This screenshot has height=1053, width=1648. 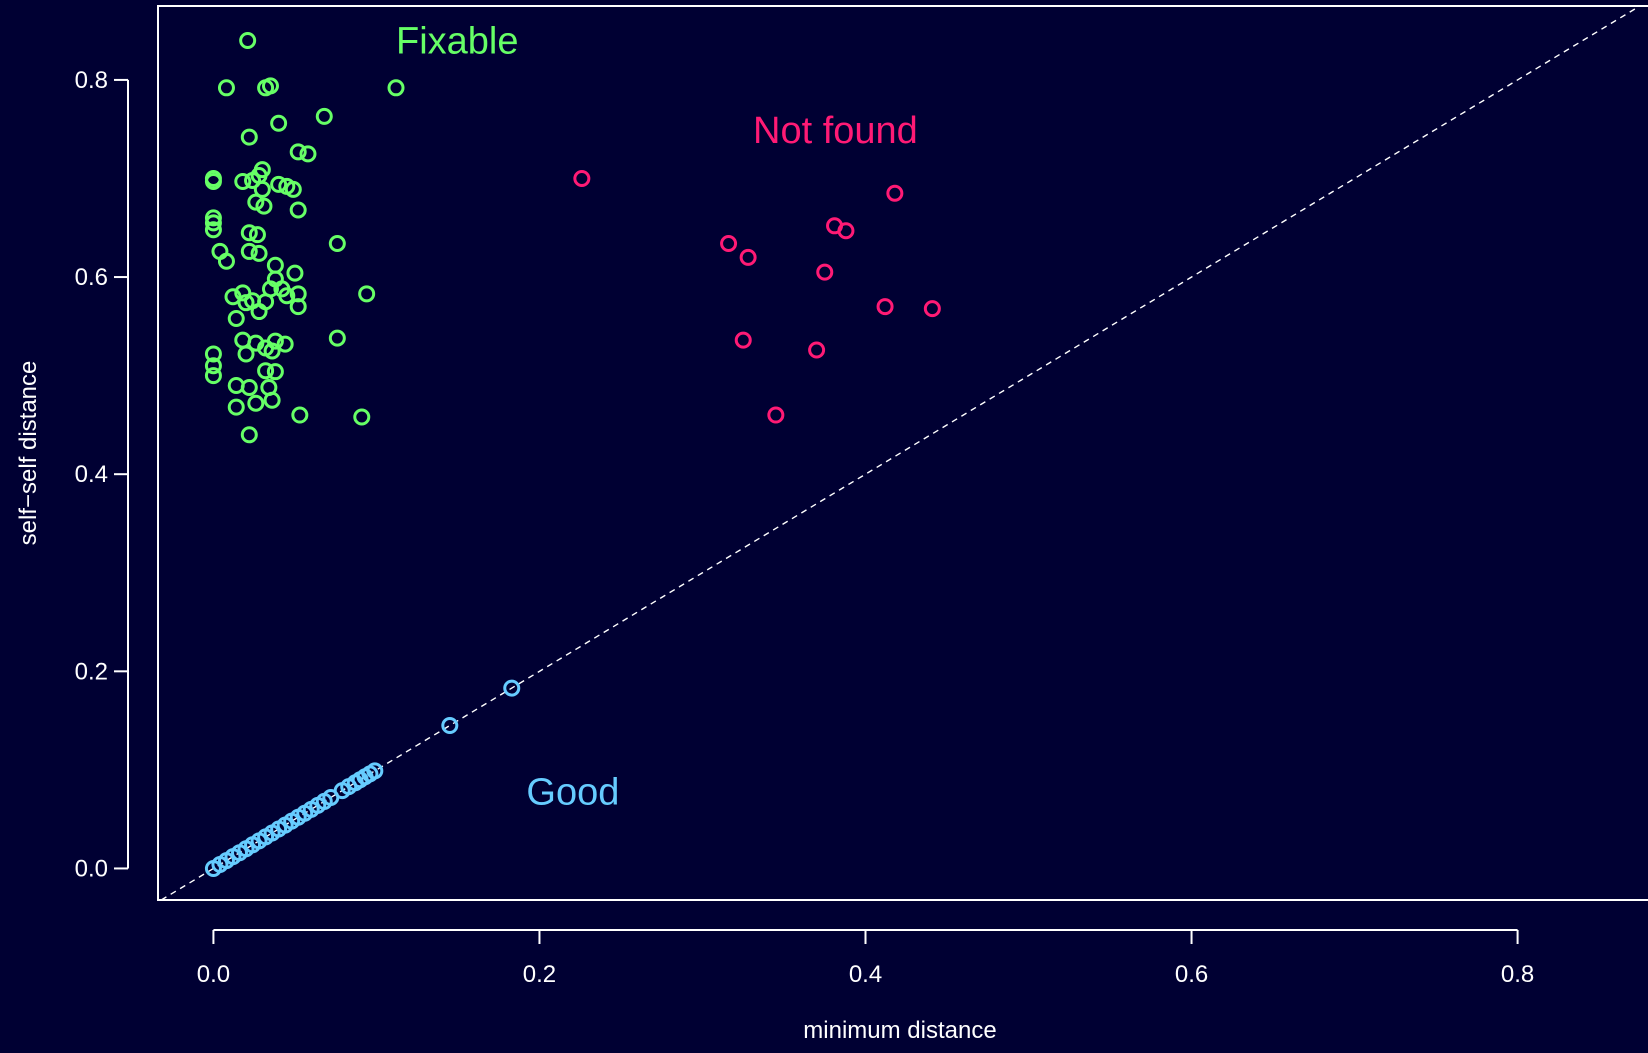 What do you see at coordinates (757, 296) in the screenshot?
I see `series-not-found` at bounding box center [757, 296].